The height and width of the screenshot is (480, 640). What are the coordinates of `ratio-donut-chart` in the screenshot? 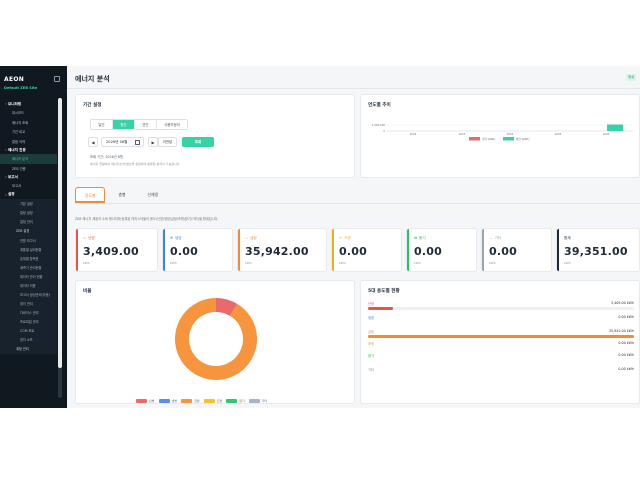 It's located at (216, 339).